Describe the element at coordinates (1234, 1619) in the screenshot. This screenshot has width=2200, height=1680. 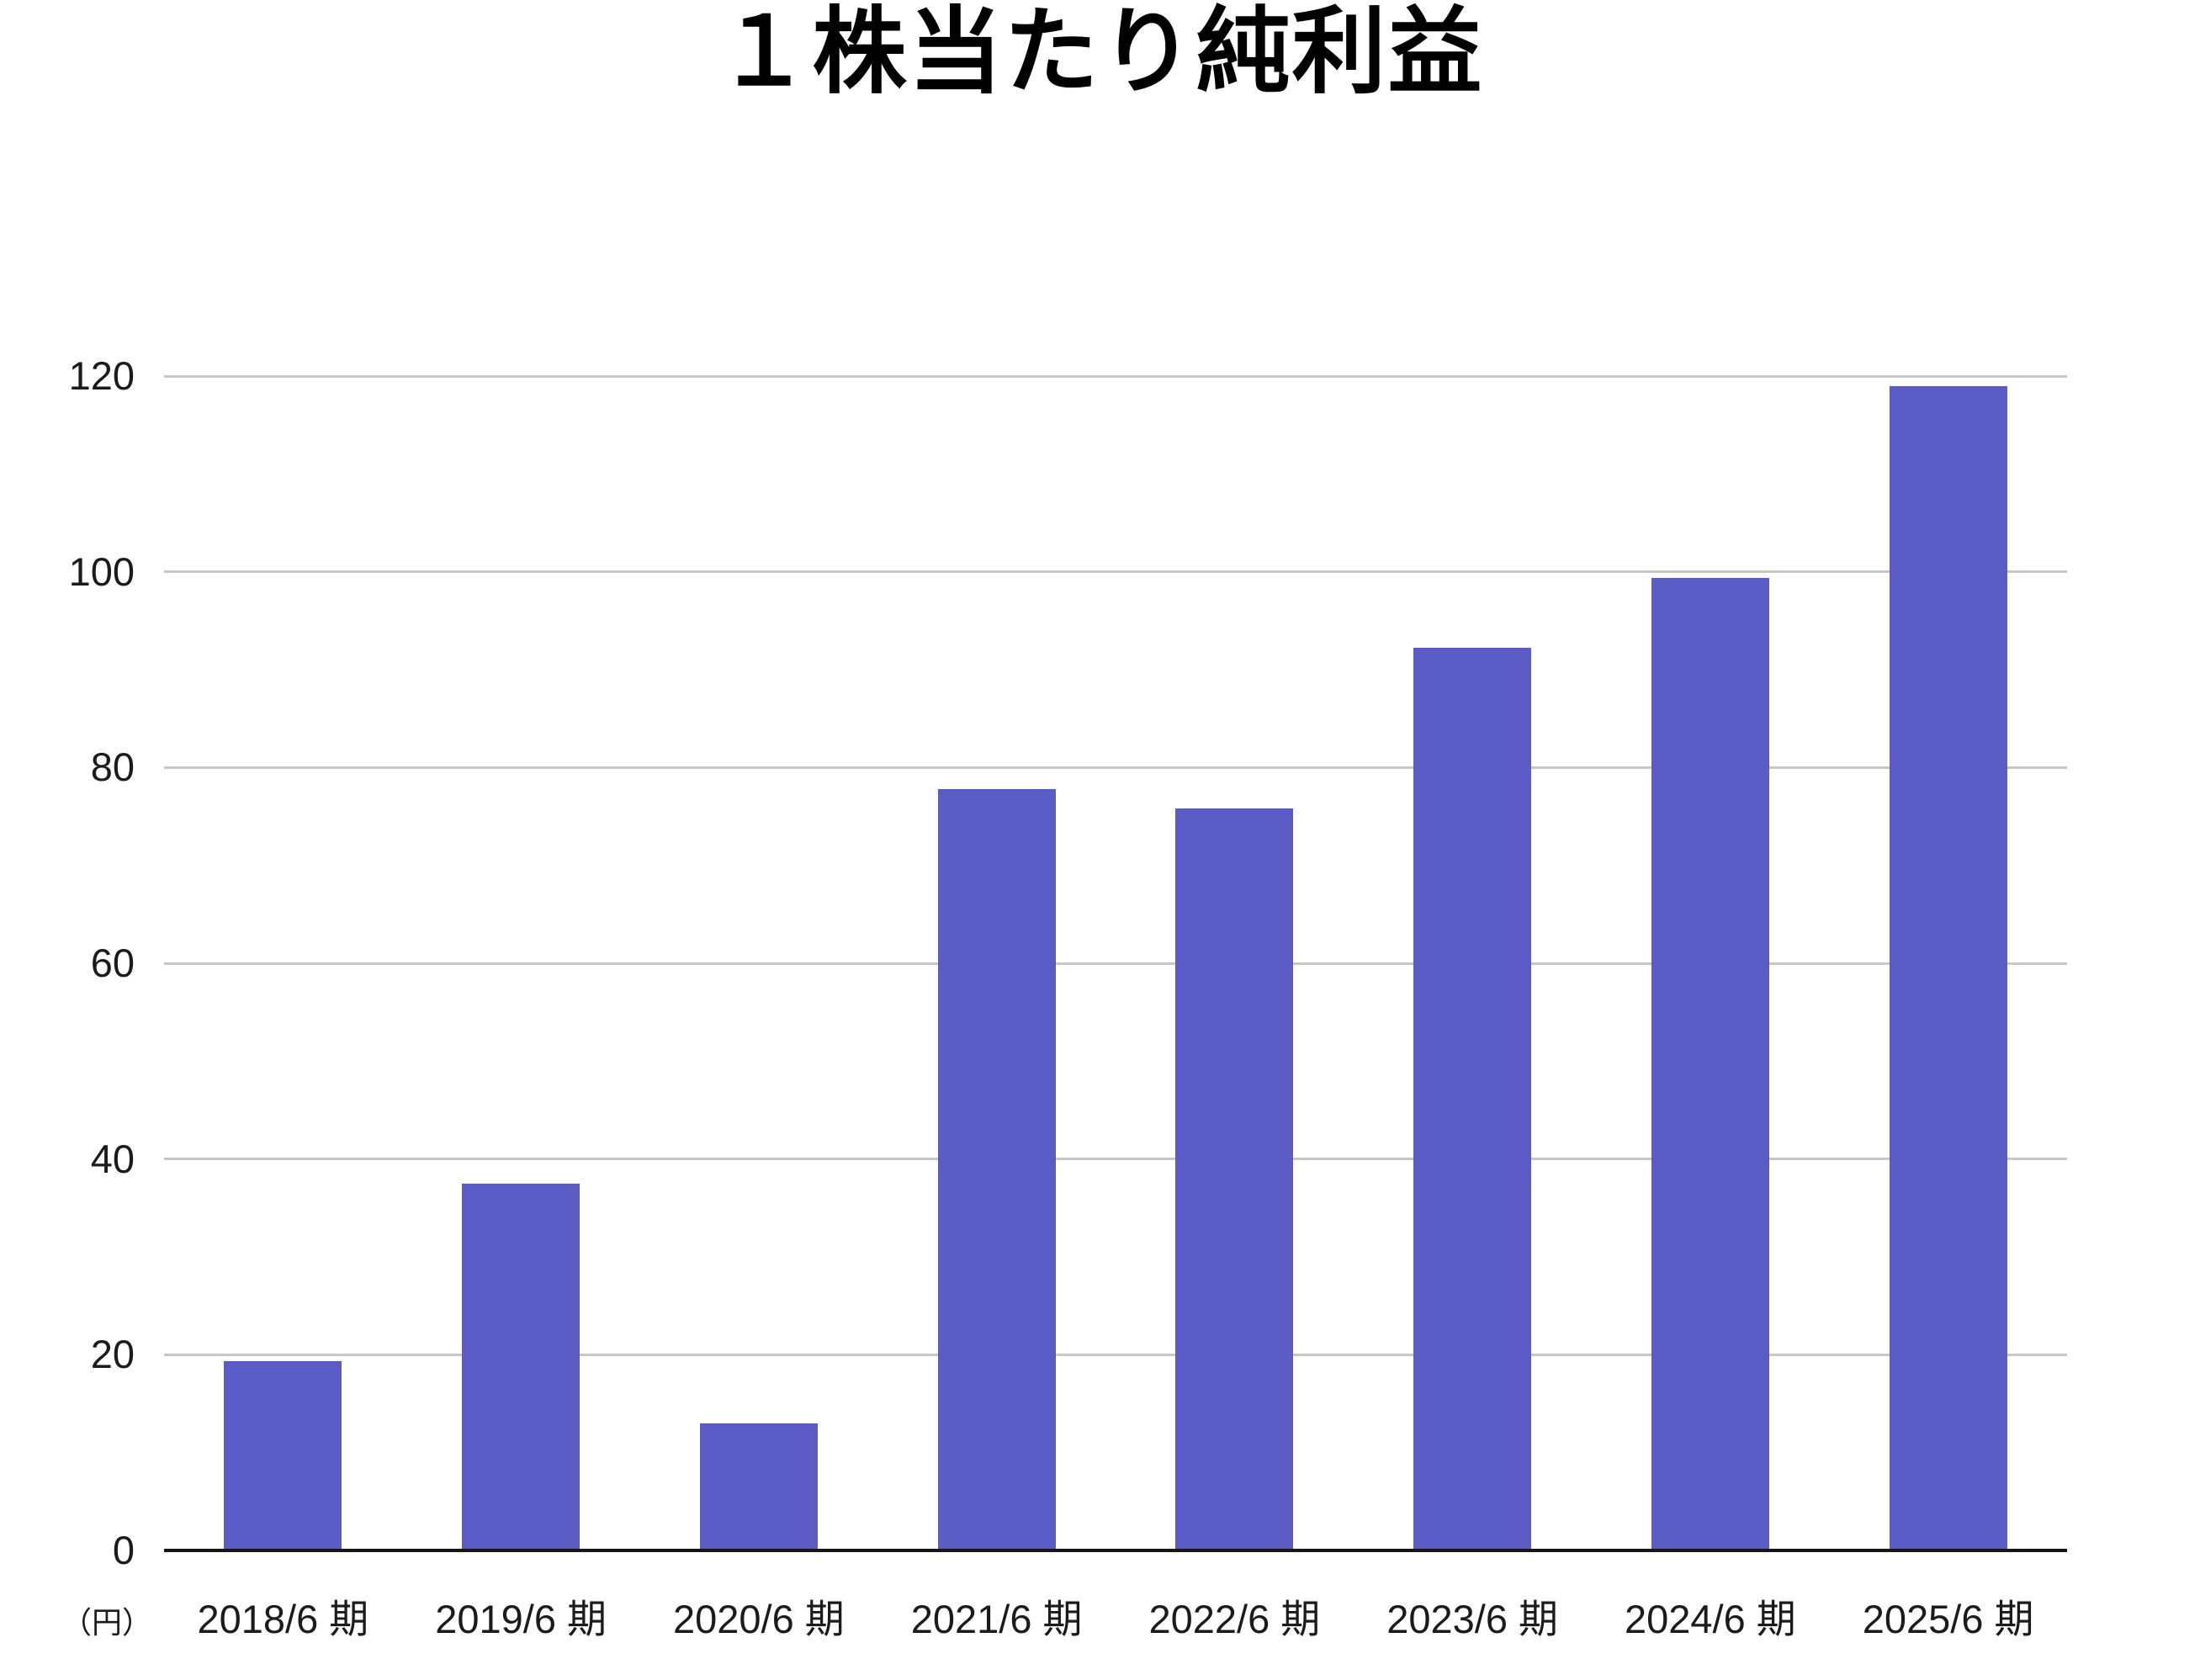
I see `x-tick-label: 2022/6 期` at that location.